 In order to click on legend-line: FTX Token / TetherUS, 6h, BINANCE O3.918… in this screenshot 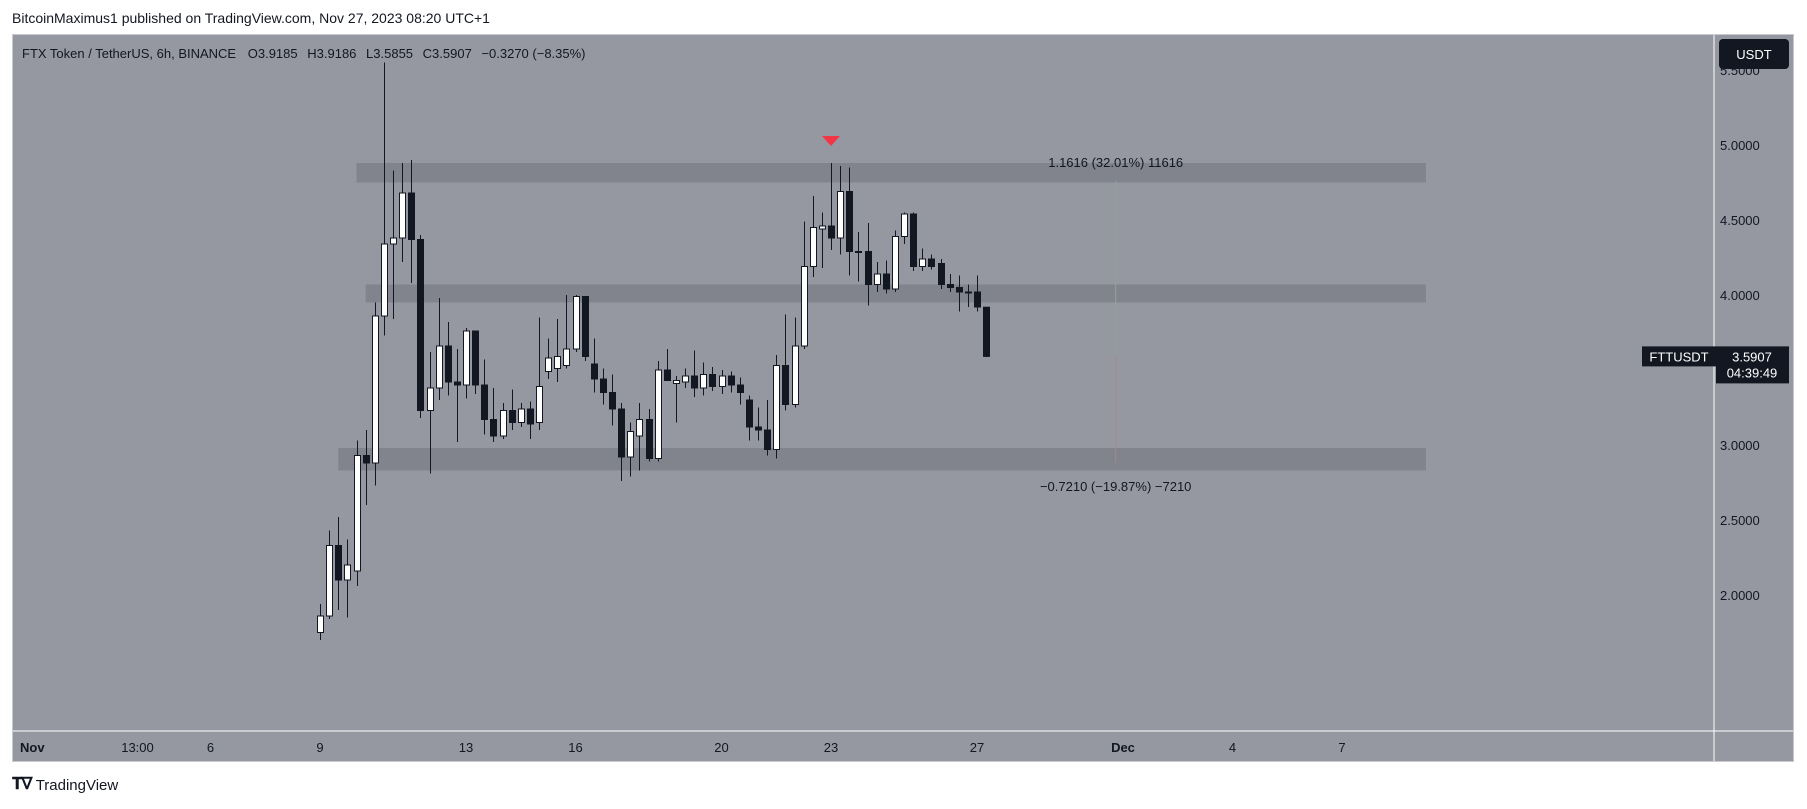, I will do `click(304, 53)`.